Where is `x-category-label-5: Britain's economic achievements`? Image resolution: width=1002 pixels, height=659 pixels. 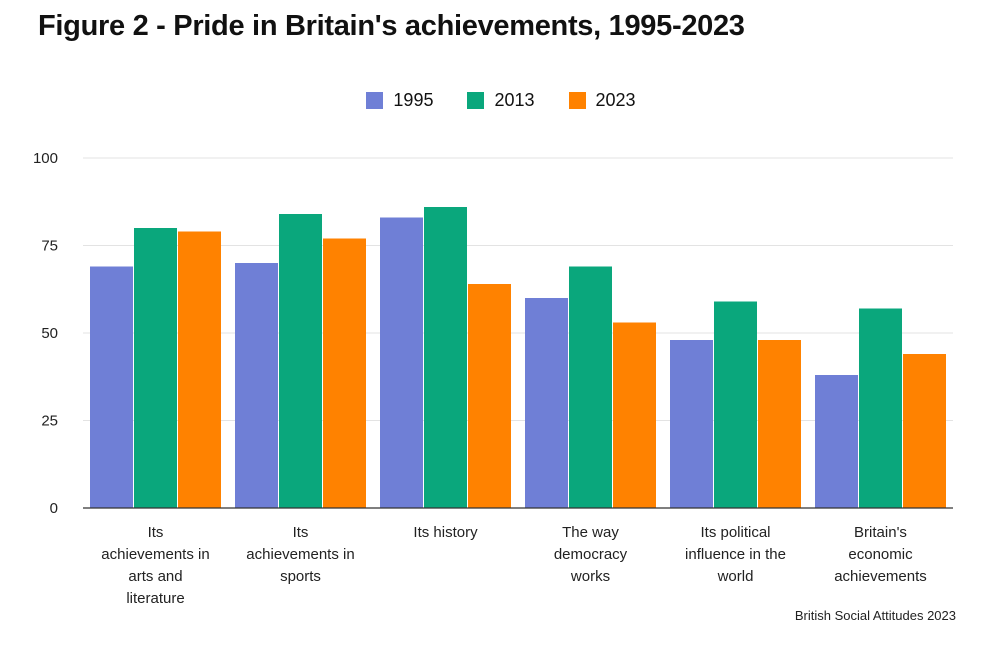 x-category-label-5: Britain's economic achievements is located at coordinates (880, 554).